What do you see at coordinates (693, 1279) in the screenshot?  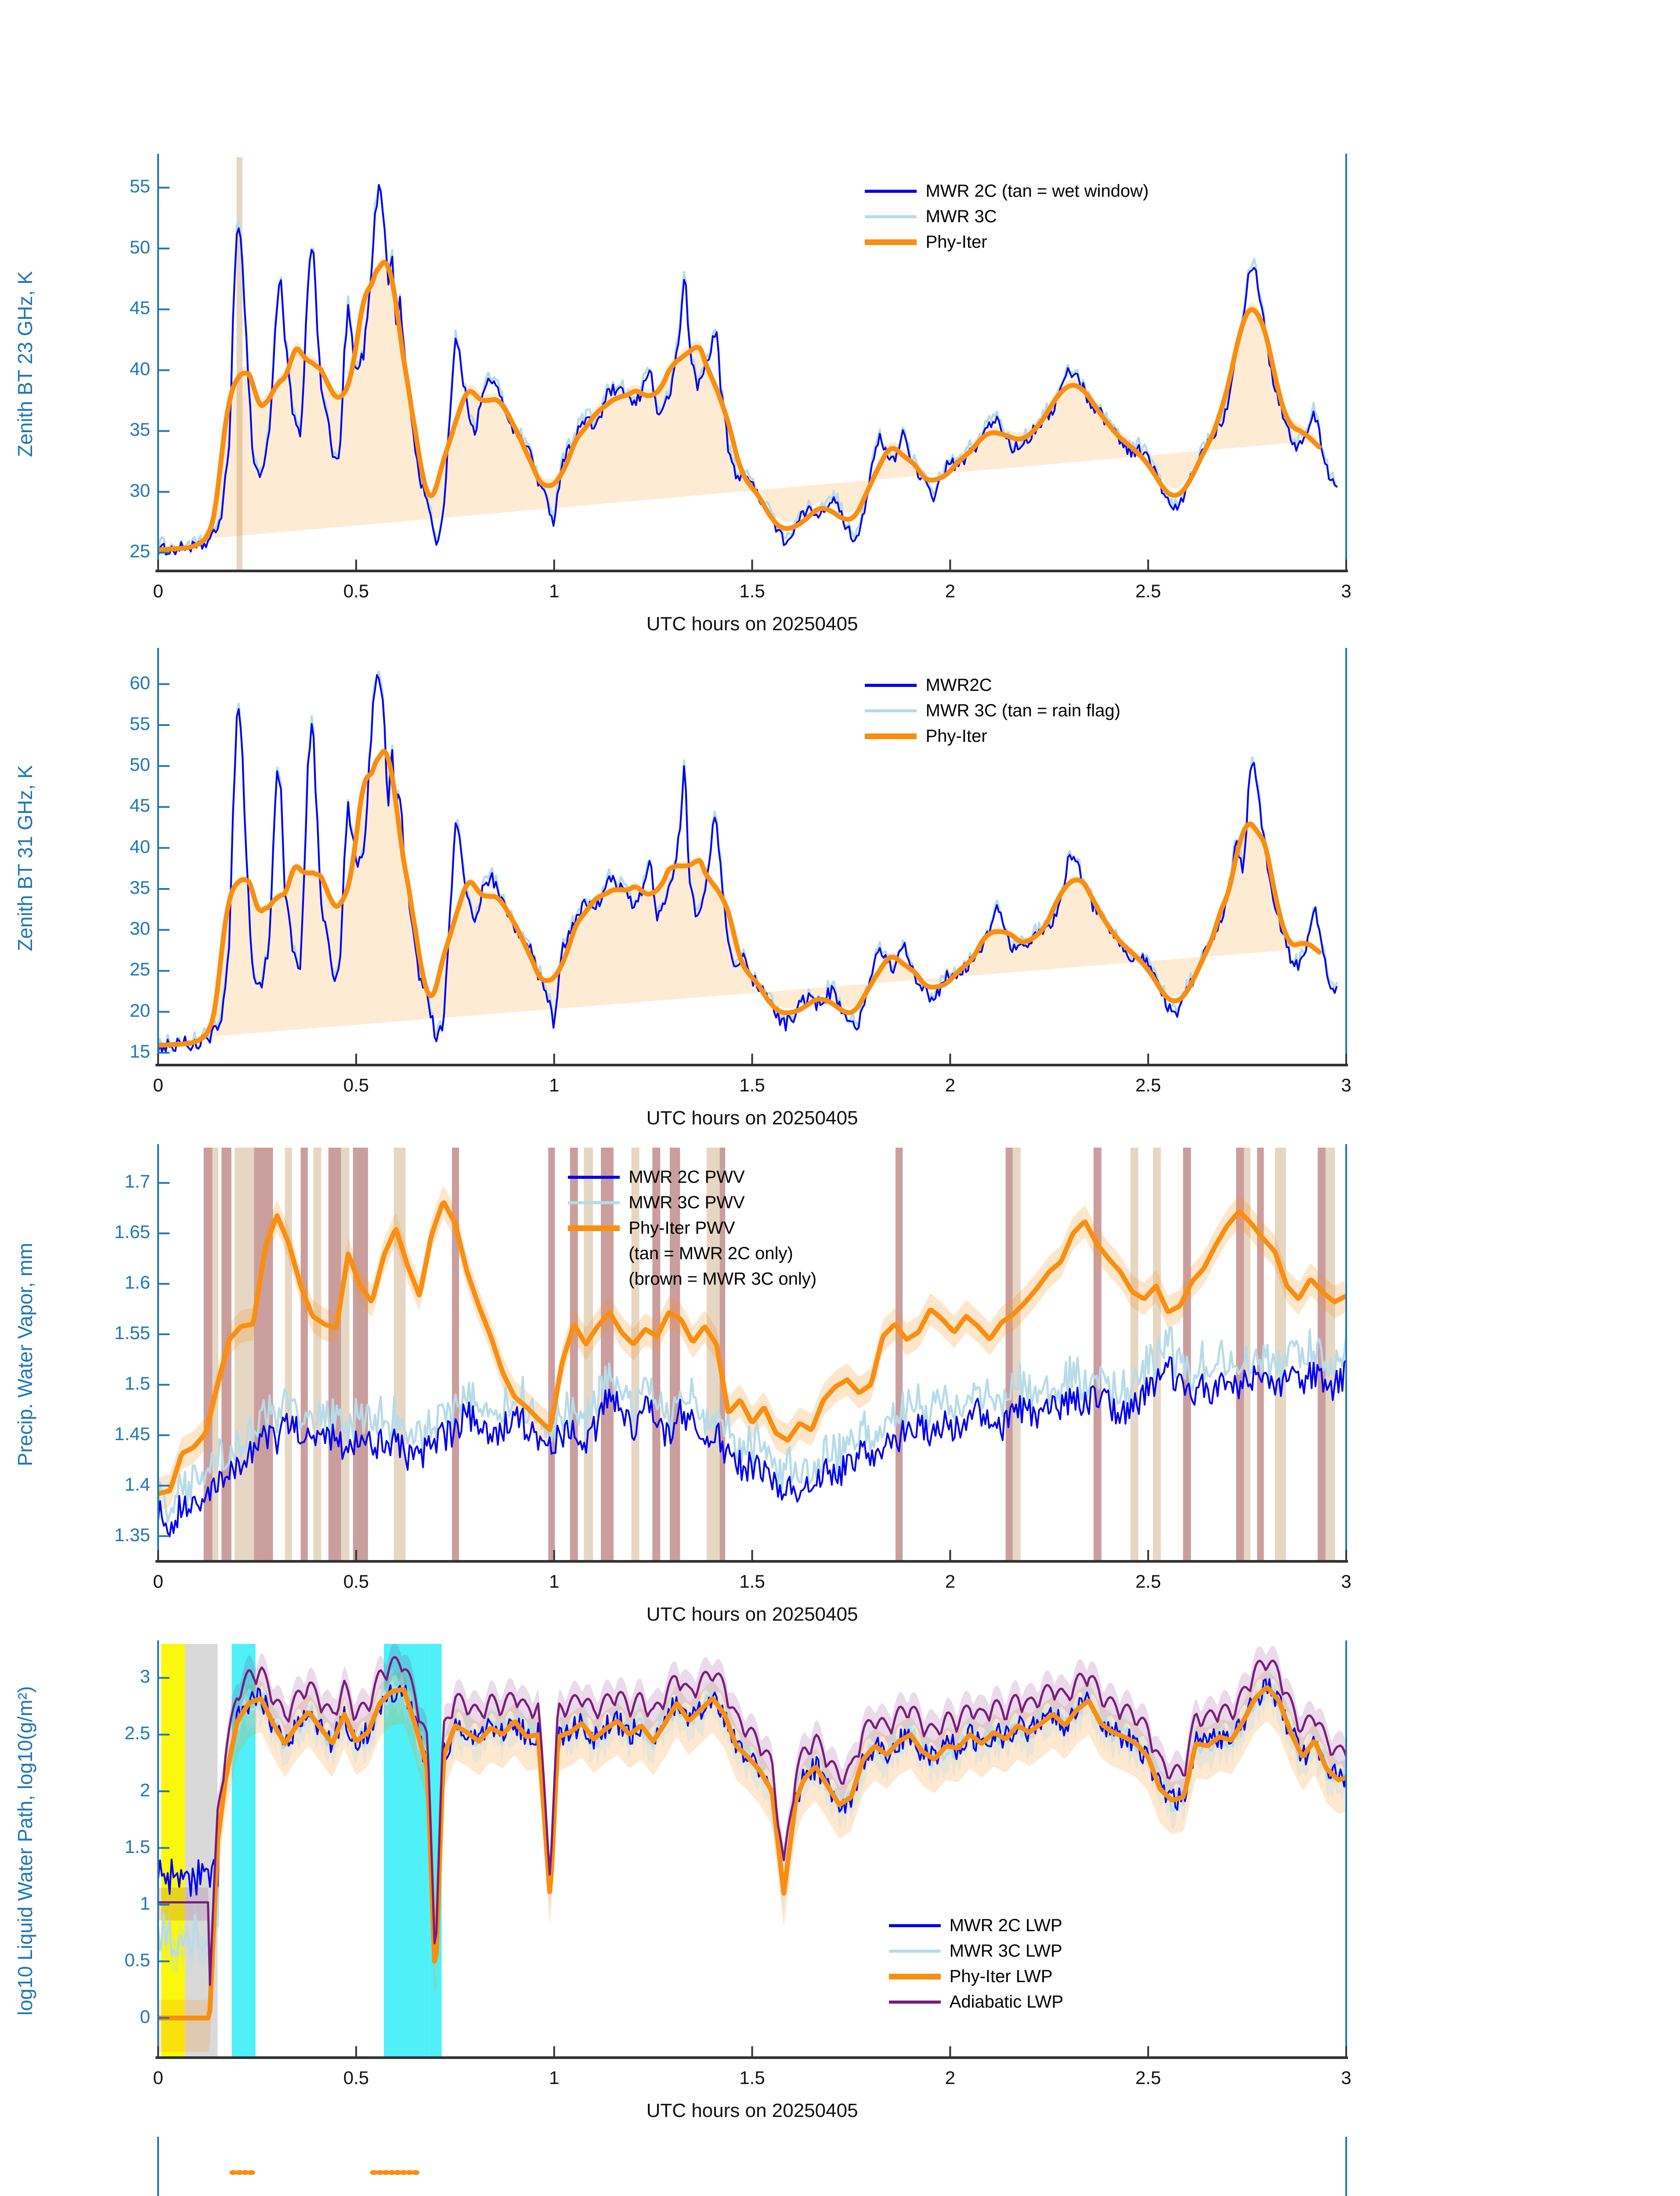 I see `legend-note: (brown = MWR 3C only)` at bounding box center [693, 1279].